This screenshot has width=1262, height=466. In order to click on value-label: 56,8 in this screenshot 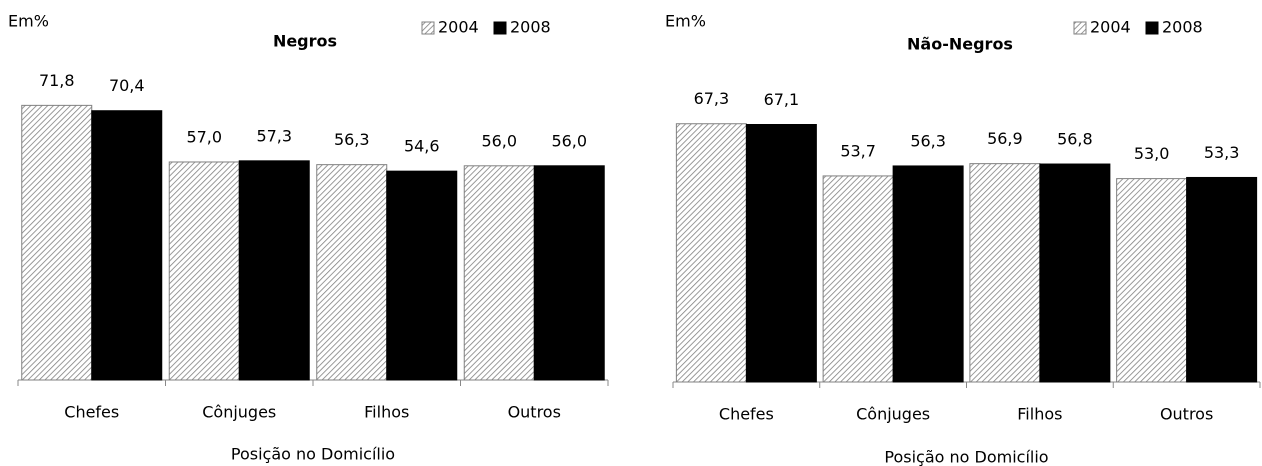, I will do `click(1075, 139)`.